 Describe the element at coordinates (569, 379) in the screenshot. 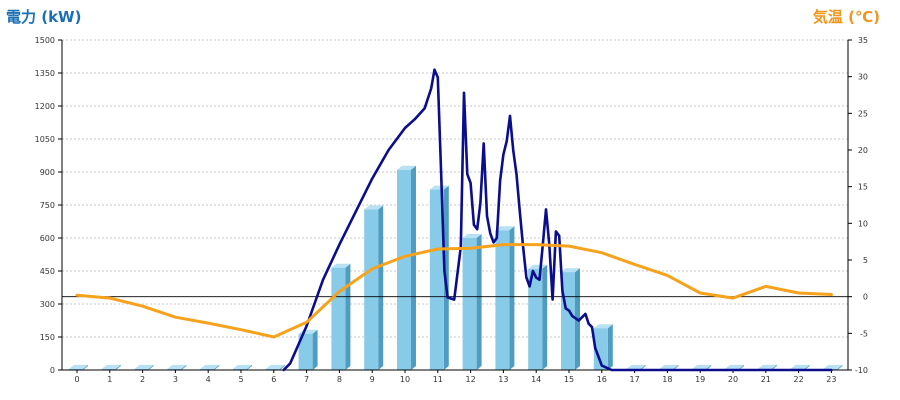

I see `x-tick-label: 15` at that location.